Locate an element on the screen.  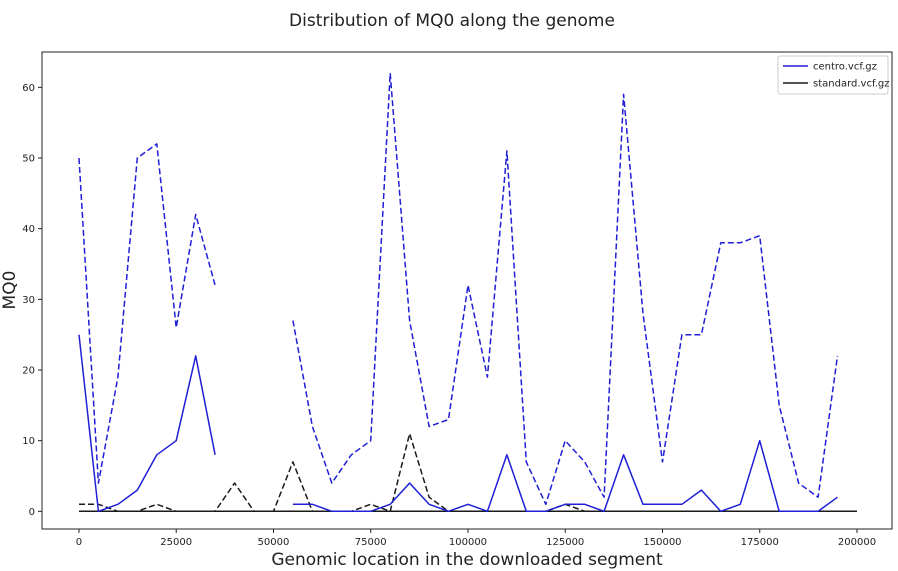
y-tick-label: 60 is located at coordinates (28, 88).